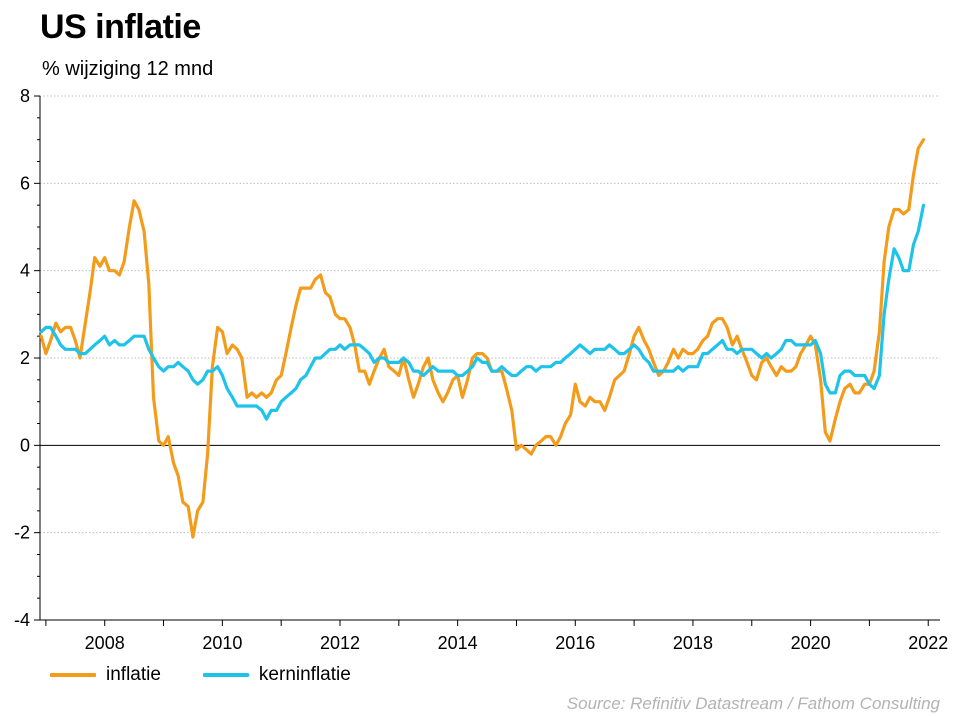 This screenshot has height=716, width=958. I want to click on legend-item-inflatie: inflatie, so click(105, 675).